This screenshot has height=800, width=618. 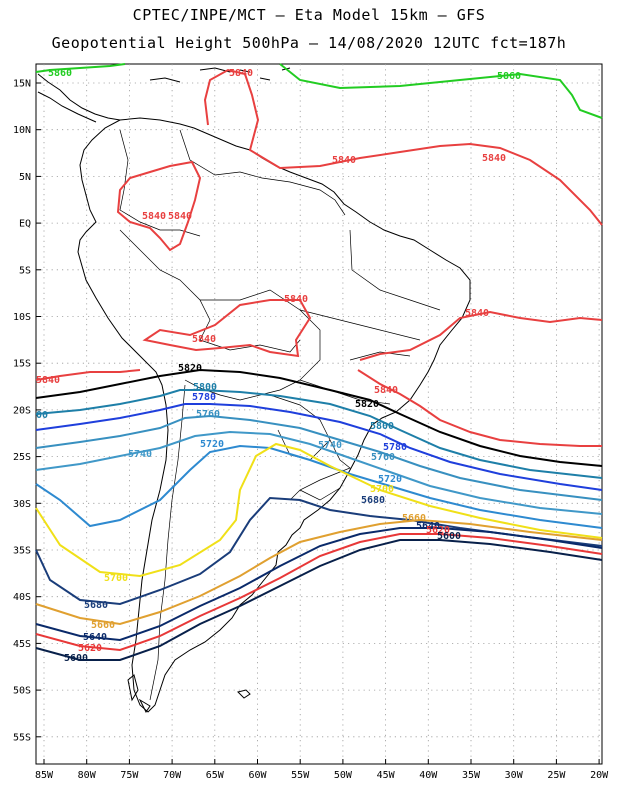 What do you see at coordinates (87, 775) in the screenshot?
I see `lon-label: 80W` at bounding box center [87, 775].